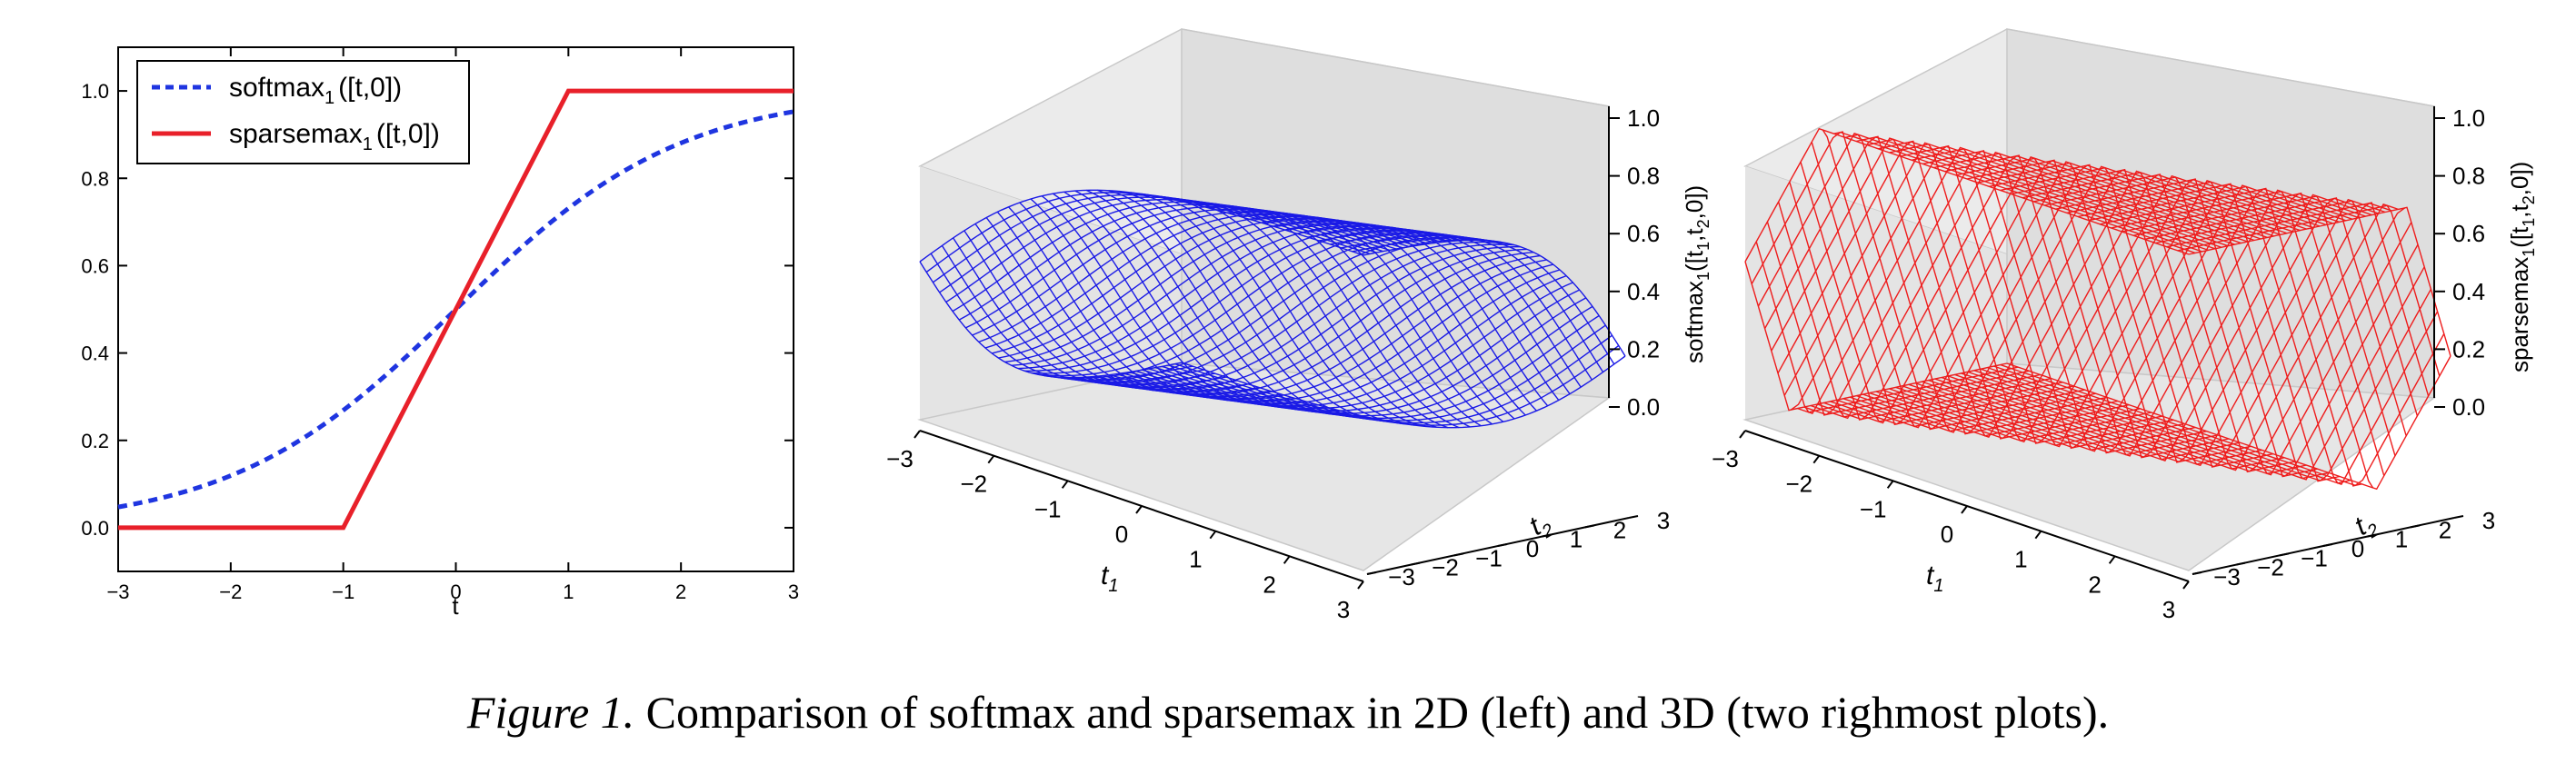 The image size is (2576, 774). Describe the element at coordinates (95, 178) in the screenshot. I see `y-tick-label: 0.8` at that location.